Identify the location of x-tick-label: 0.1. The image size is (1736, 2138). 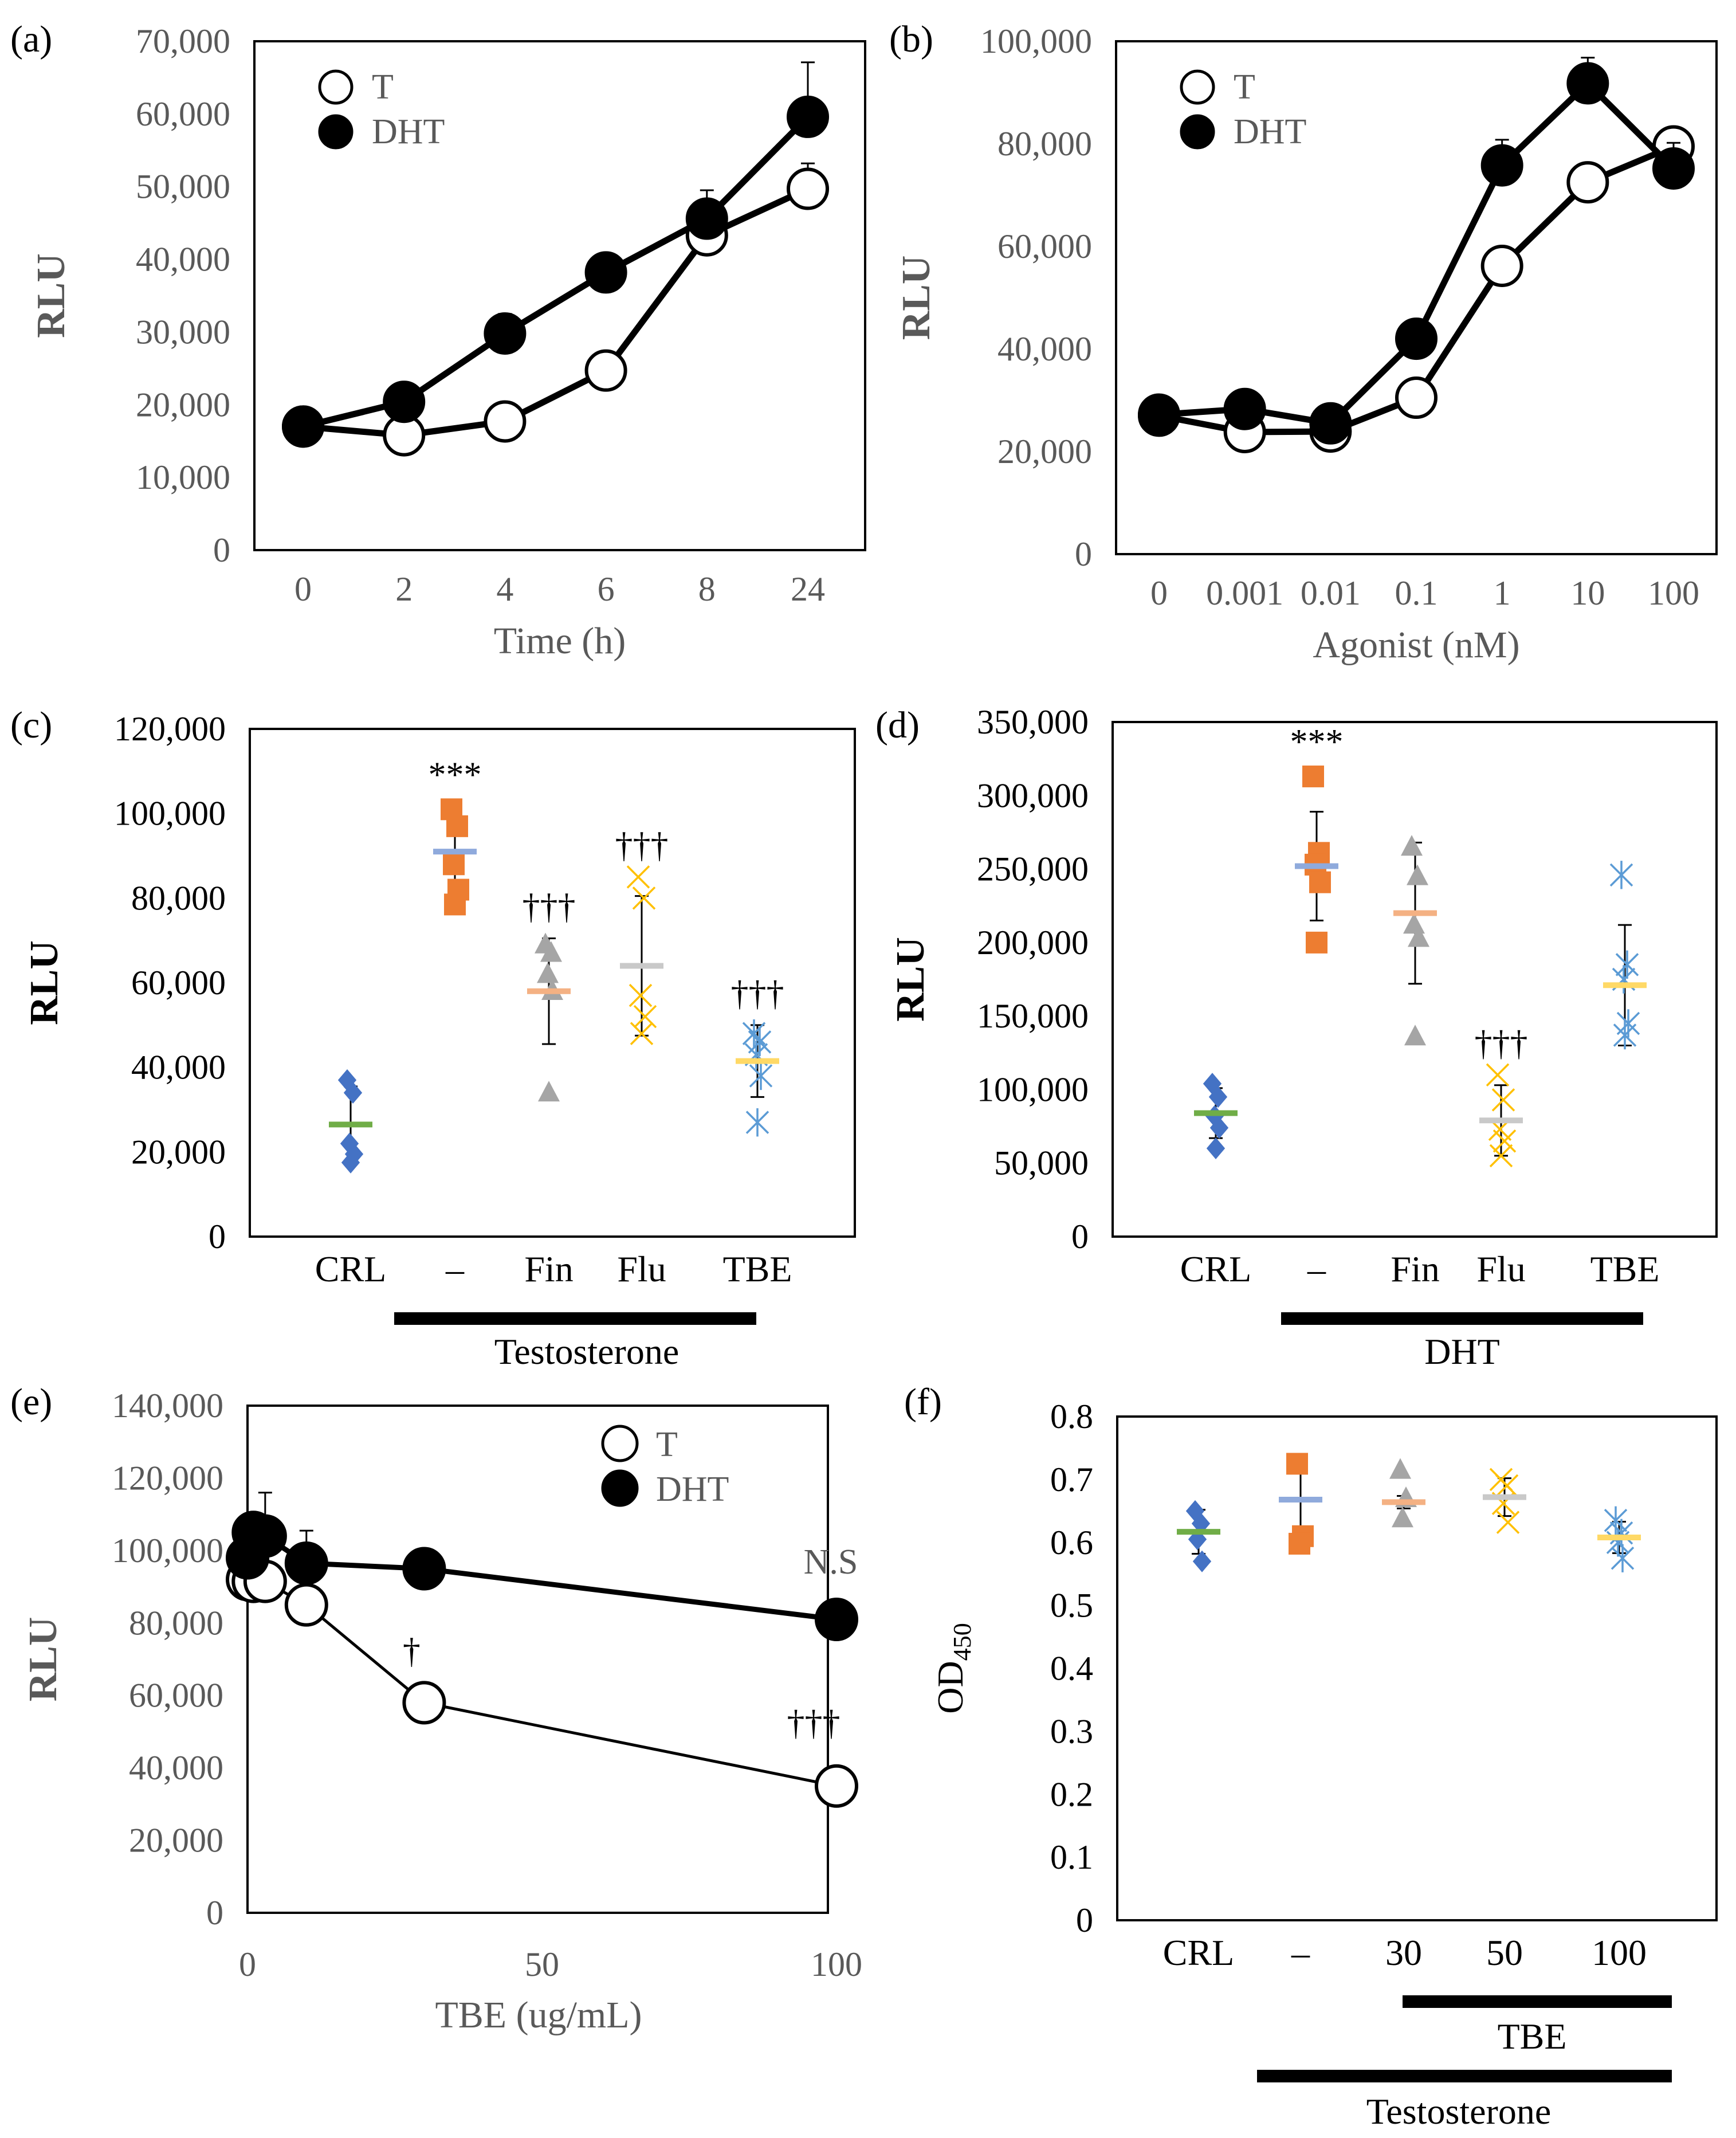
(1416, 593).